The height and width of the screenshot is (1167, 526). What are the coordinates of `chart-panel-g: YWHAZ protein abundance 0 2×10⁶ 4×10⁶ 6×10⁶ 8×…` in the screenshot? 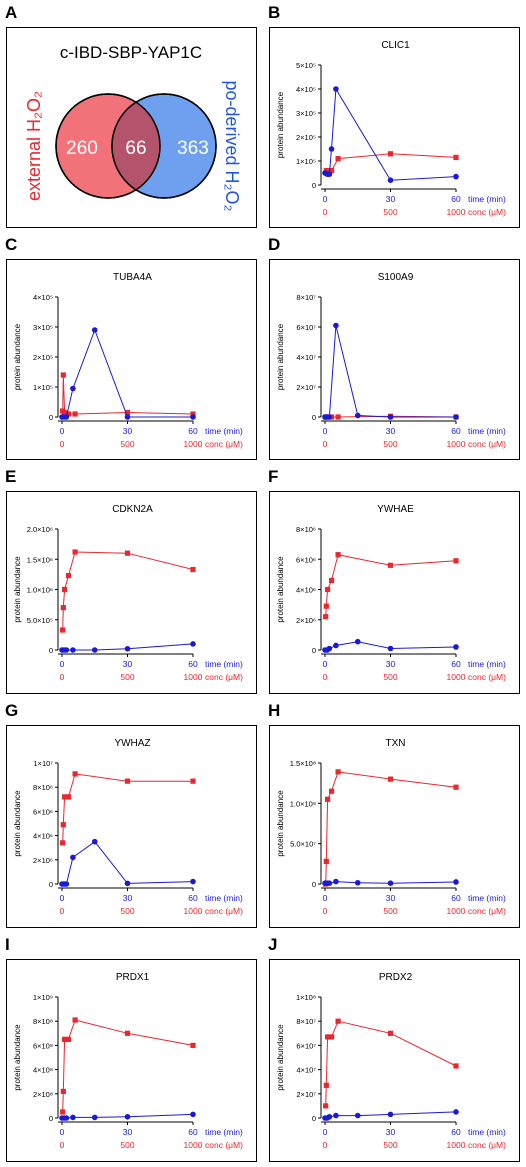 It's located at (131, 826).